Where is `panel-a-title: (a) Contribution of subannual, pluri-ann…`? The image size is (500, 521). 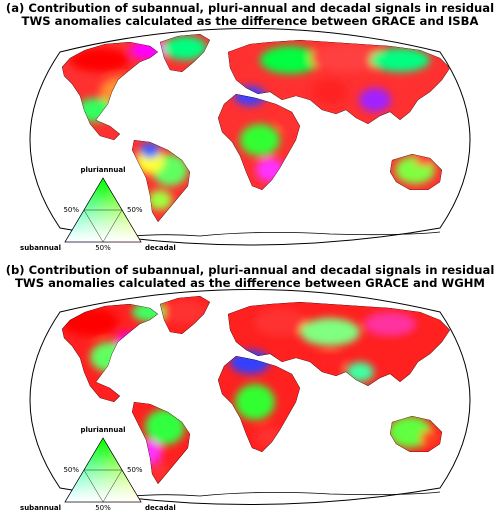 panel-a-title: (a) Contribution of subannual, pluri-ann… is located at coordinates (250, 15).